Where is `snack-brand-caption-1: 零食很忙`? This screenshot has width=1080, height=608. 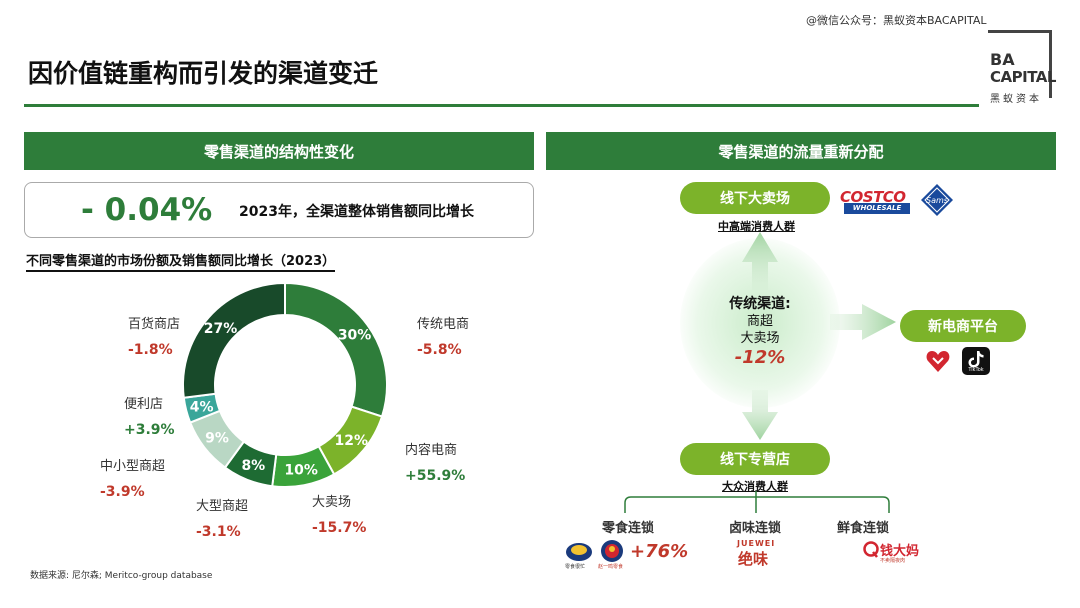 snack-brand-caption-1: 零食很忙 is located at coordinates (575, 567).